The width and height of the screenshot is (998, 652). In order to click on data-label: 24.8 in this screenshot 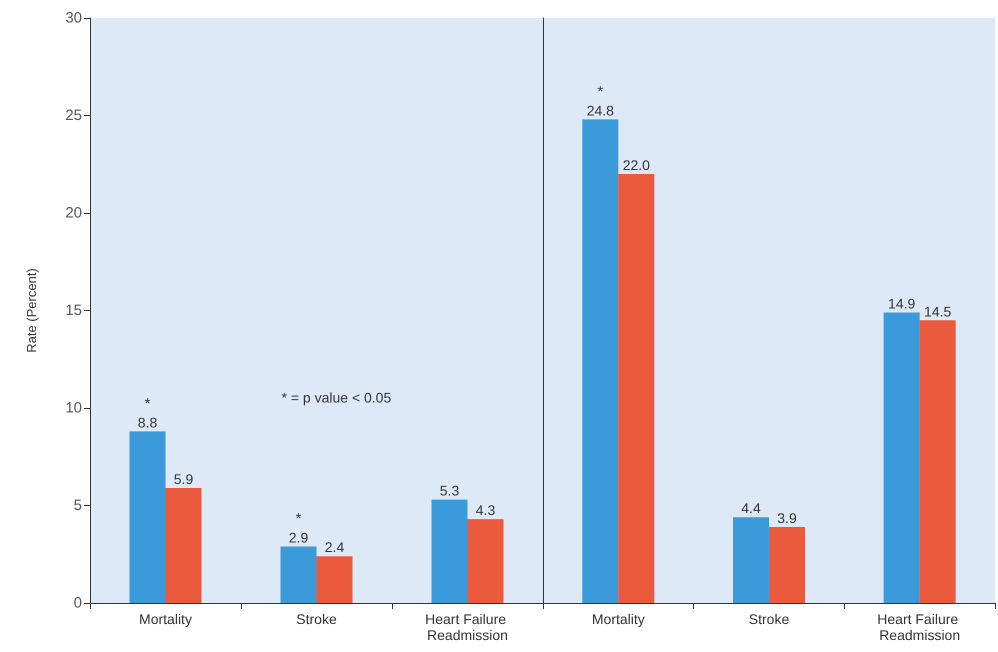, I will do `click(600, 110)`.